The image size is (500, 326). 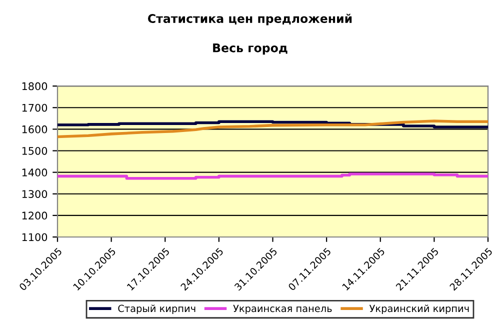 I want to click on y-tick-label: 1700, so click(x=35, y=108).